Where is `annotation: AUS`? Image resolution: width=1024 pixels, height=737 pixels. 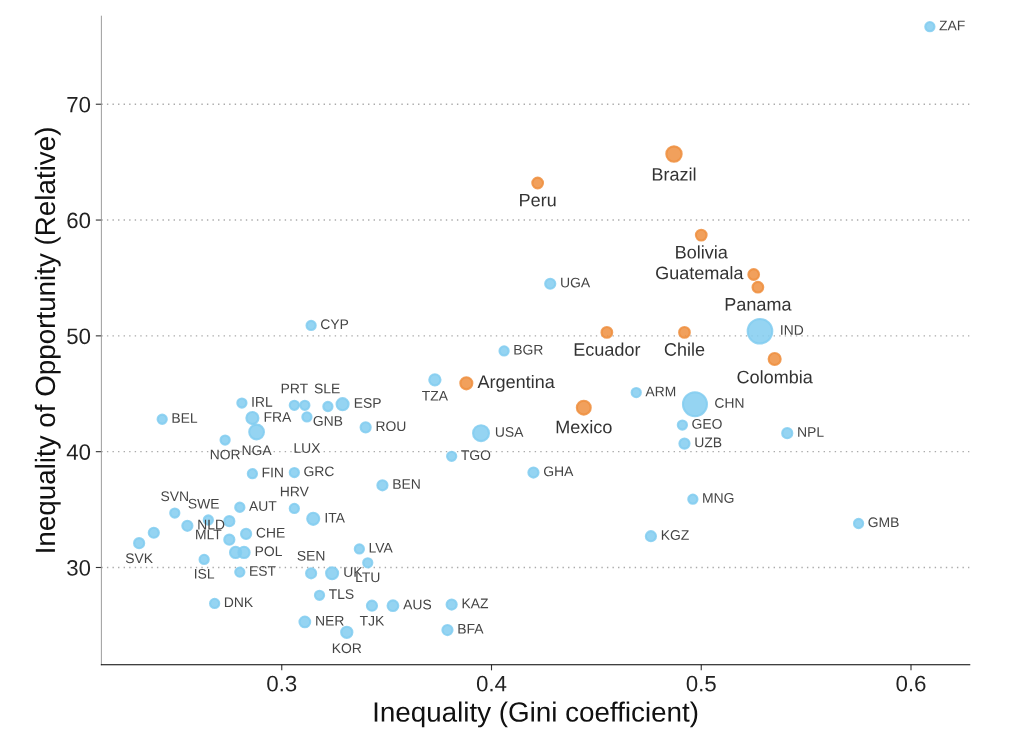 annotation: AUS is located at coordinates (417, 604).